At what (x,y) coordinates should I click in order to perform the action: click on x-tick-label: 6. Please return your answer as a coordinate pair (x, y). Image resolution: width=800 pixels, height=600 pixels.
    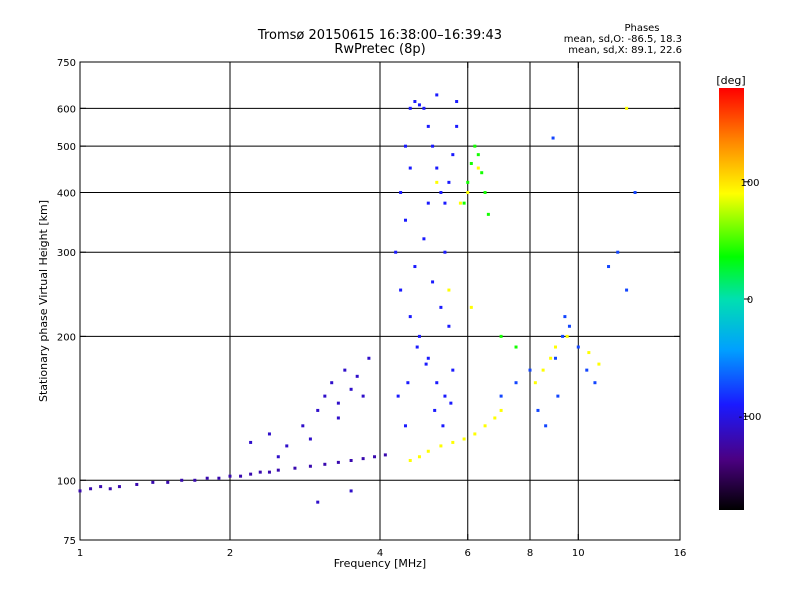
    Looking at the image, I should click on (468, 553).